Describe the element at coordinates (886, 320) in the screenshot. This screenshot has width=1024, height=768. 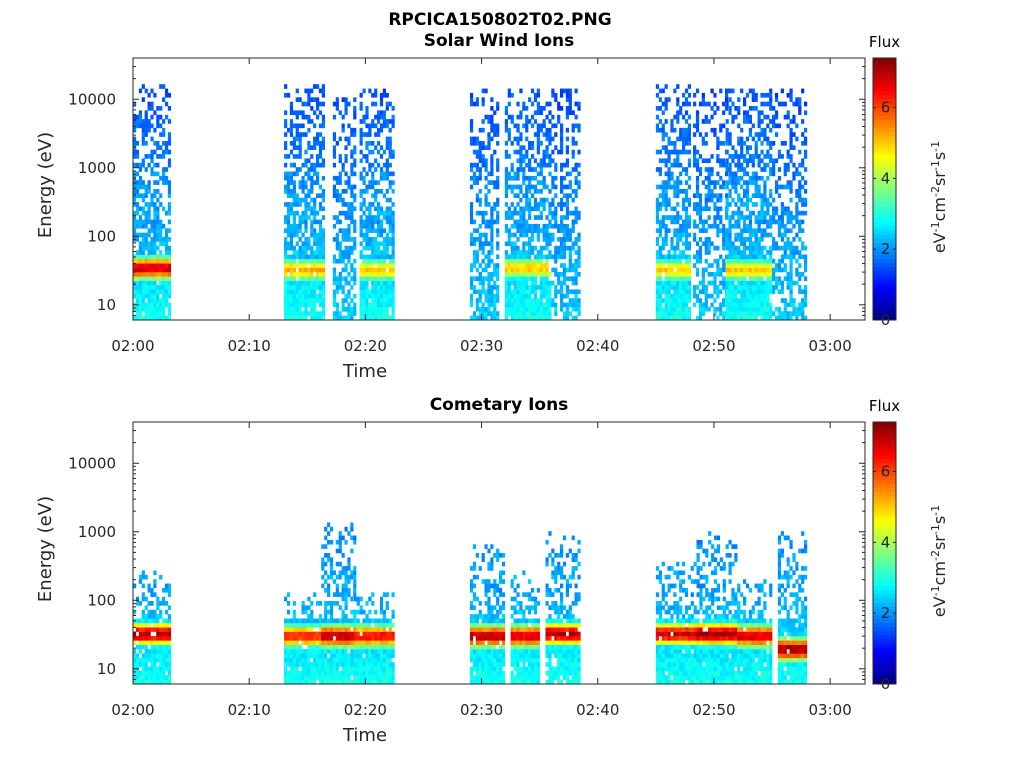
I see `colorbar-tick-label: 0` at that location.